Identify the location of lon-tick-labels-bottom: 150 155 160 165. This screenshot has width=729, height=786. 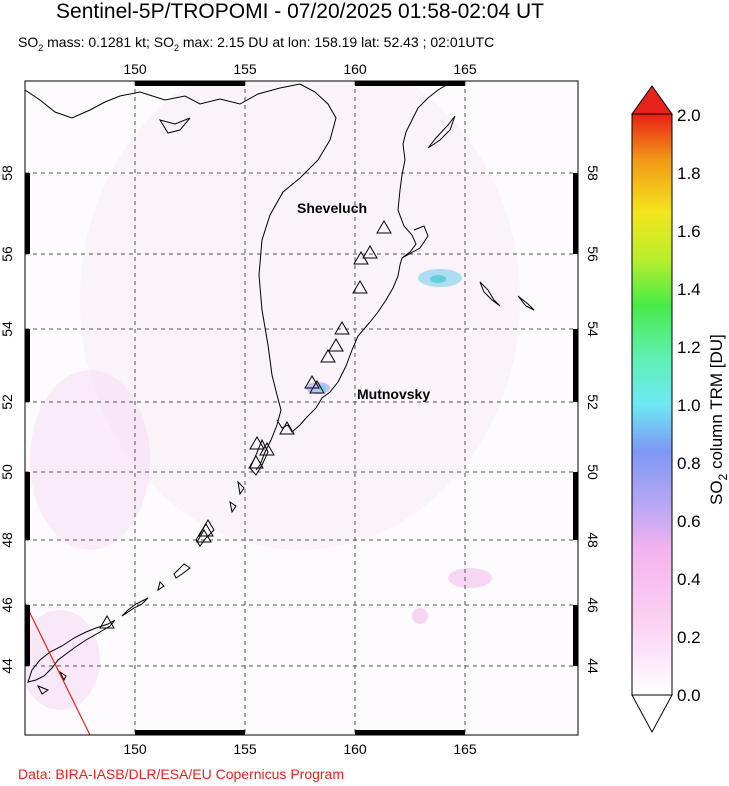
(300, 749).